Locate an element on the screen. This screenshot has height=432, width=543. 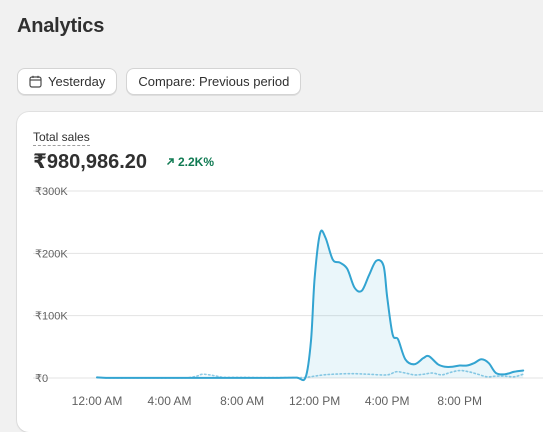
date-range-label: Yesterday is located at coordinates (77, 81).